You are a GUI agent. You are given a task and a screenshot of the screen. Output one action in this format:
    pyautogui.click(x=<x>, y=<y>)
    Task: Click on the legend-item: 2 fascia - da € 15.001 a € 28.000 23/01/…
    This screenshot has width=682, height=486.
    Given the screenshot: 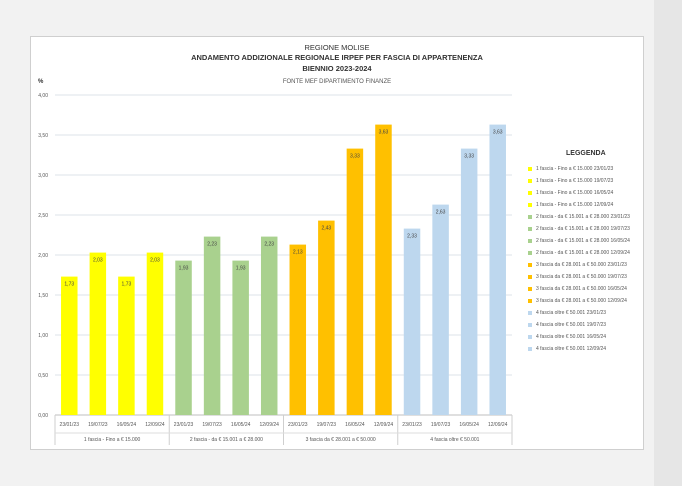 What is the action you would take?
    pyautogui.click(x=585, y=217)
    